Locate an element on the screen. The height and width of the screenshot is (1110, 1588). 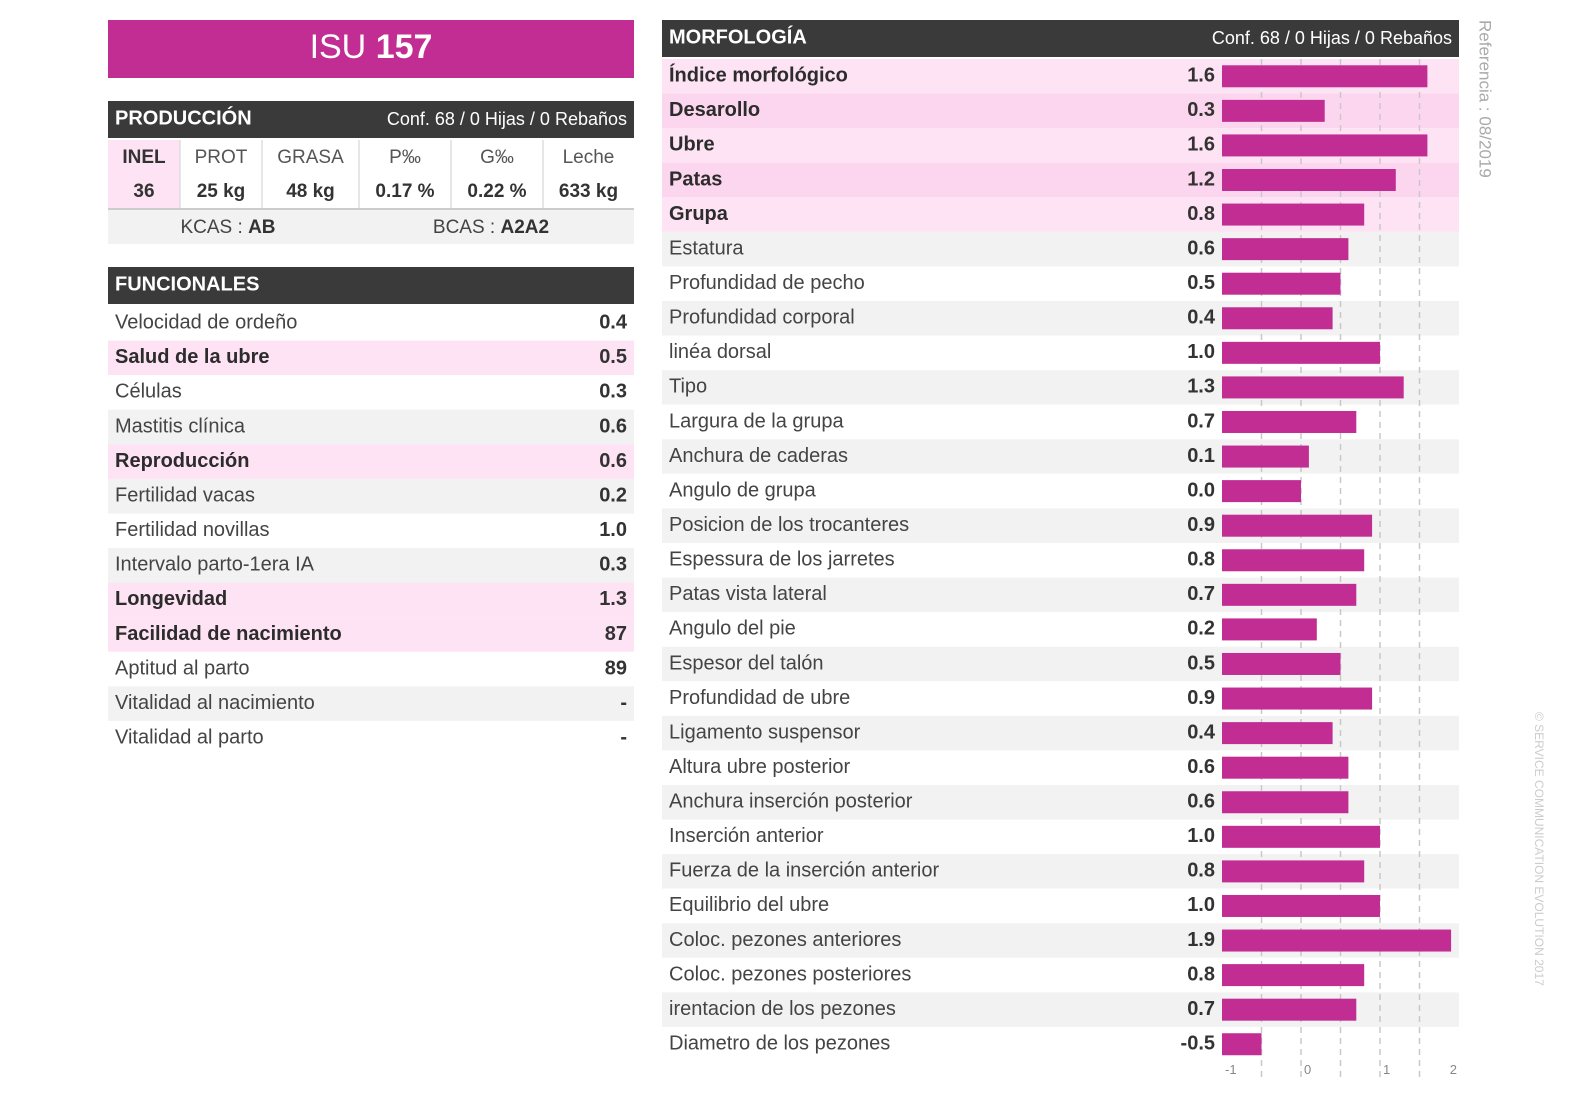
inel-cell is located at coordinates (144, 174).